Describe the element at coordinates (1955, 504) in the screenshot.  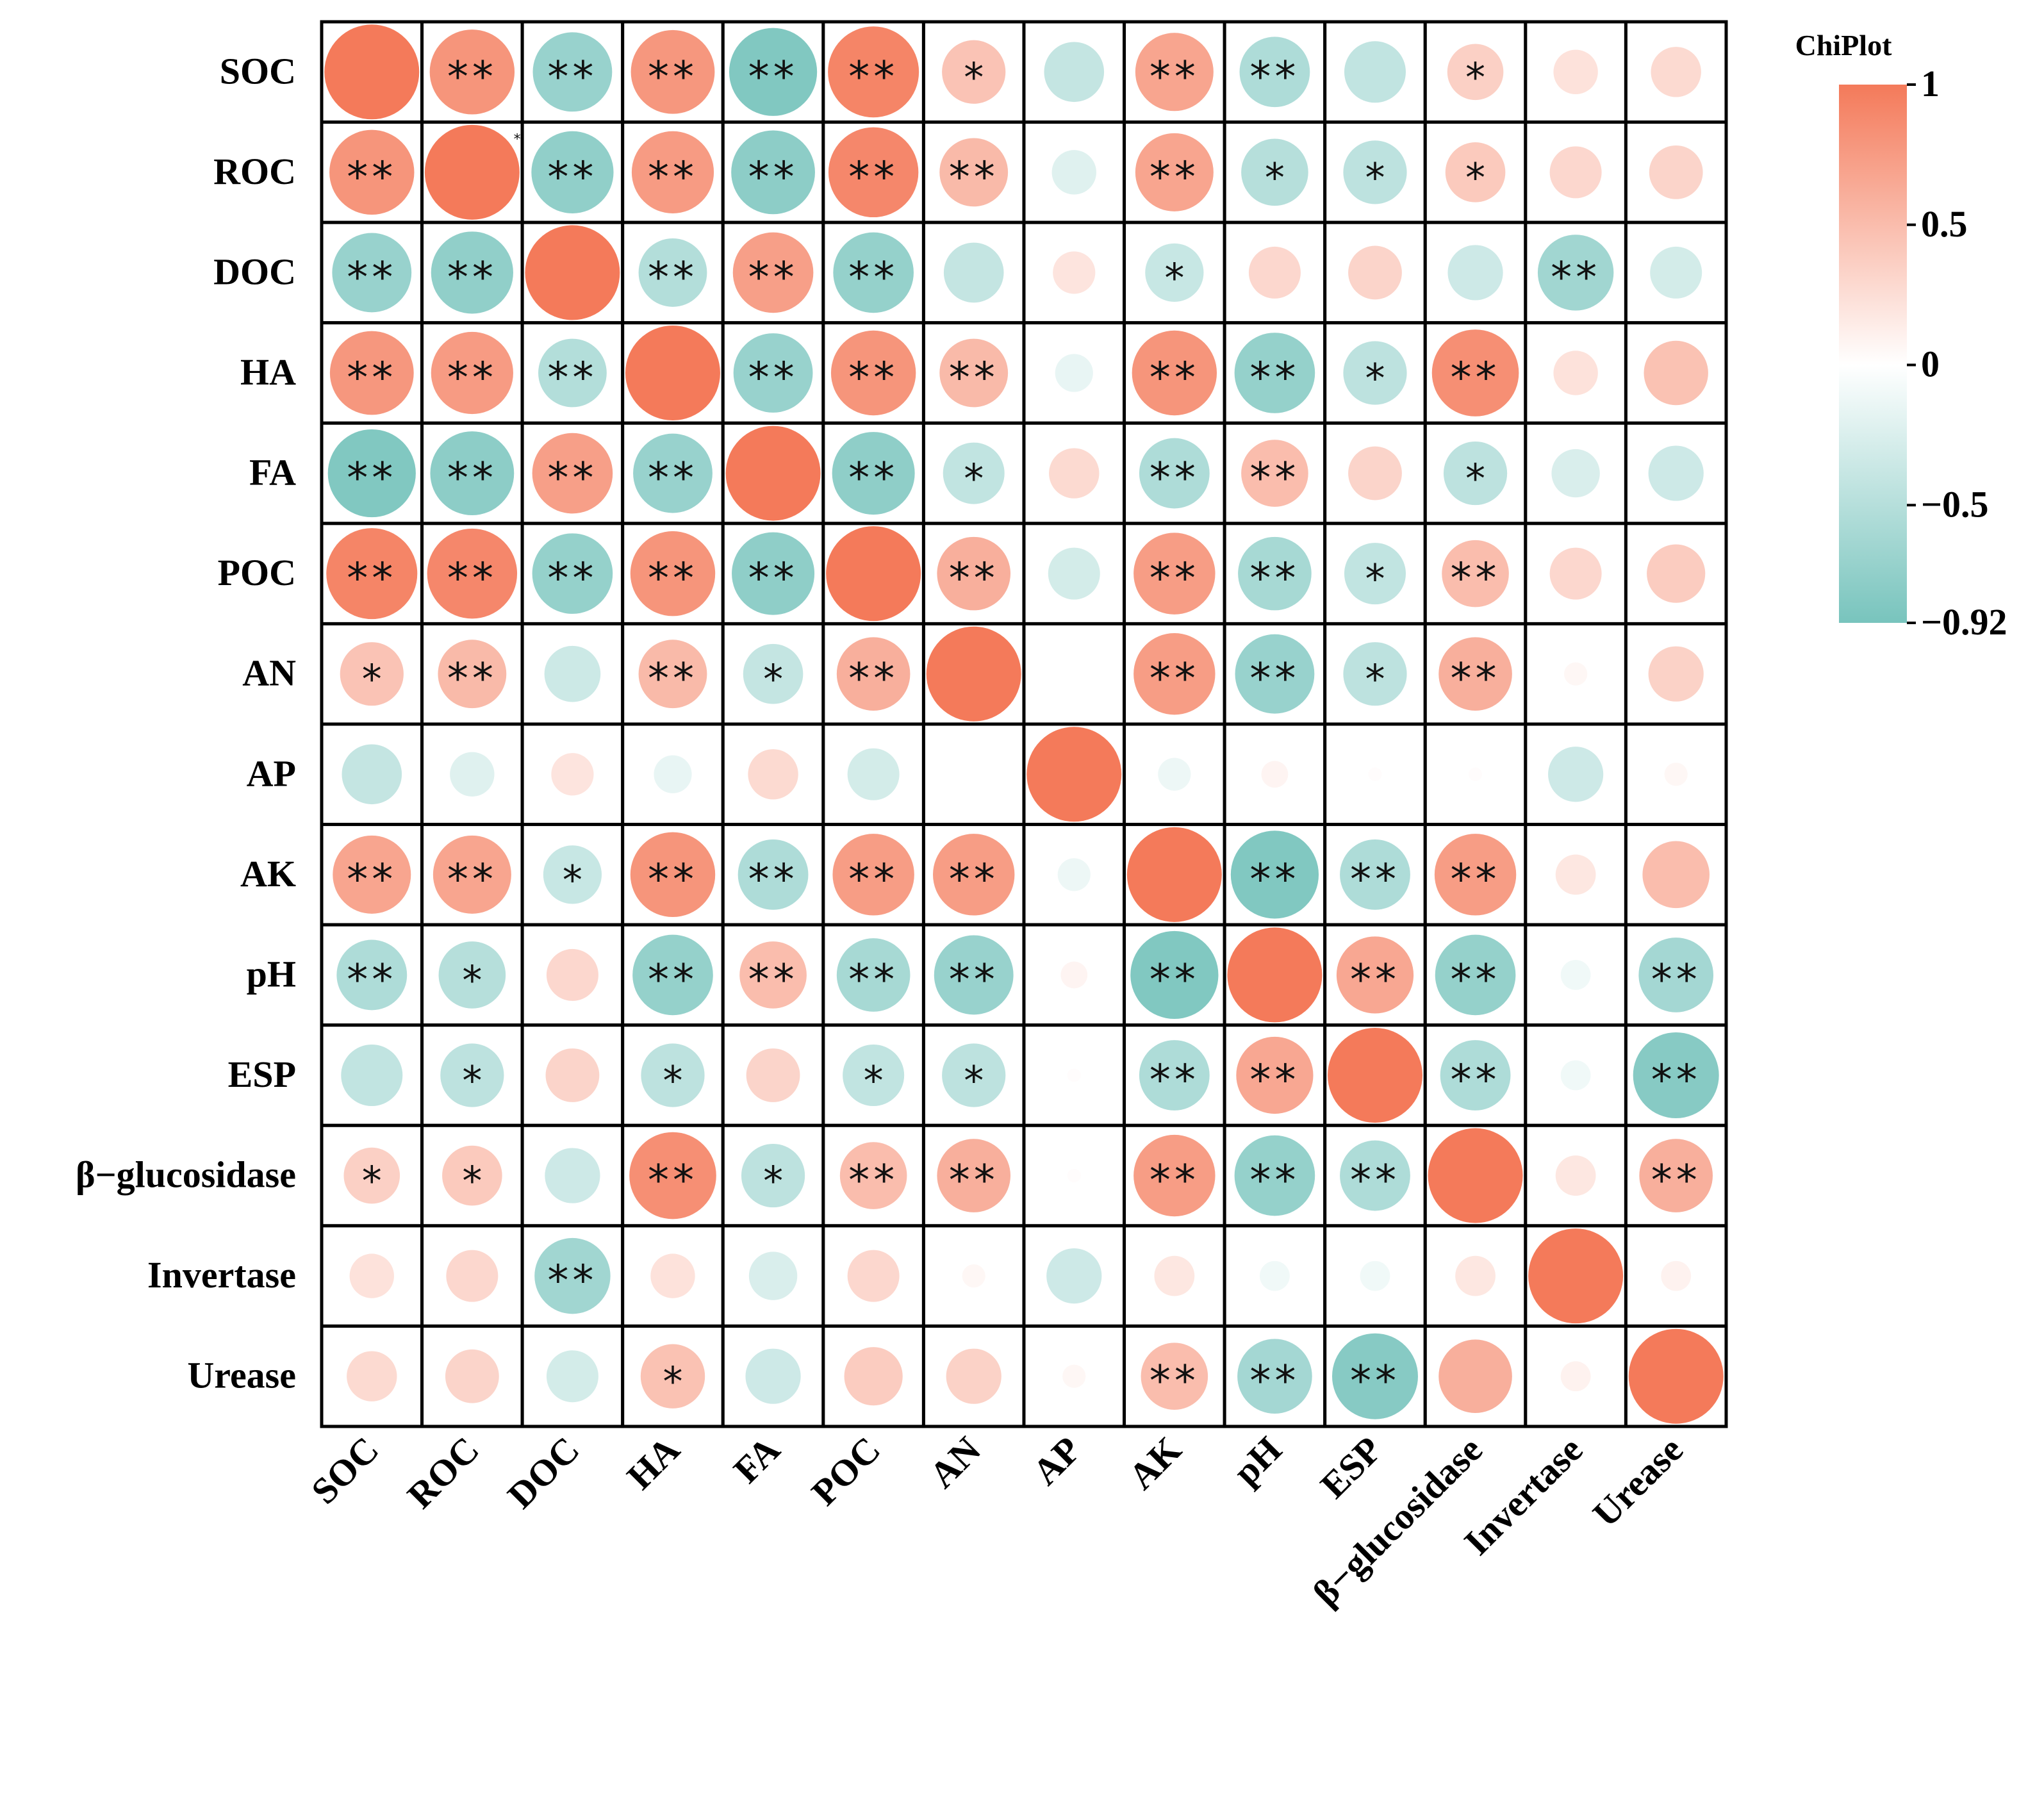
I see `colorbar-tick-label: −0.5` at that location.